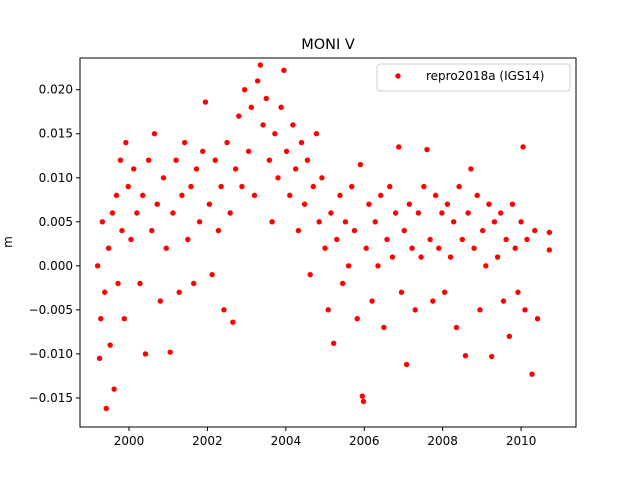  What do you see at coordinates (51, 310) in the screenshot?
I see `y-tick-label: −0.005` at bounding box center [51, 310].